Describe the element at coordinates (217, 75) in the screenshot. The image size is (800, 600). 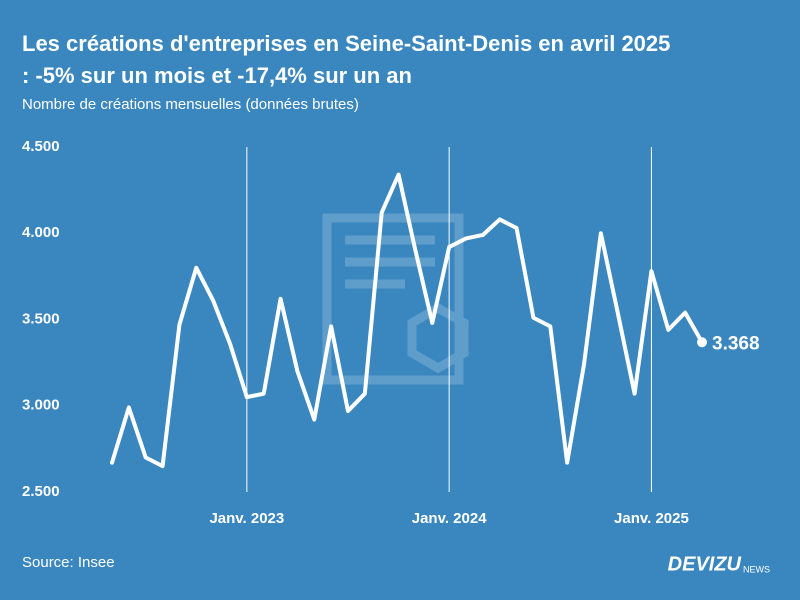
I see `chart-title: : -5% sur un mois et -17,4% sur un an` at that location.